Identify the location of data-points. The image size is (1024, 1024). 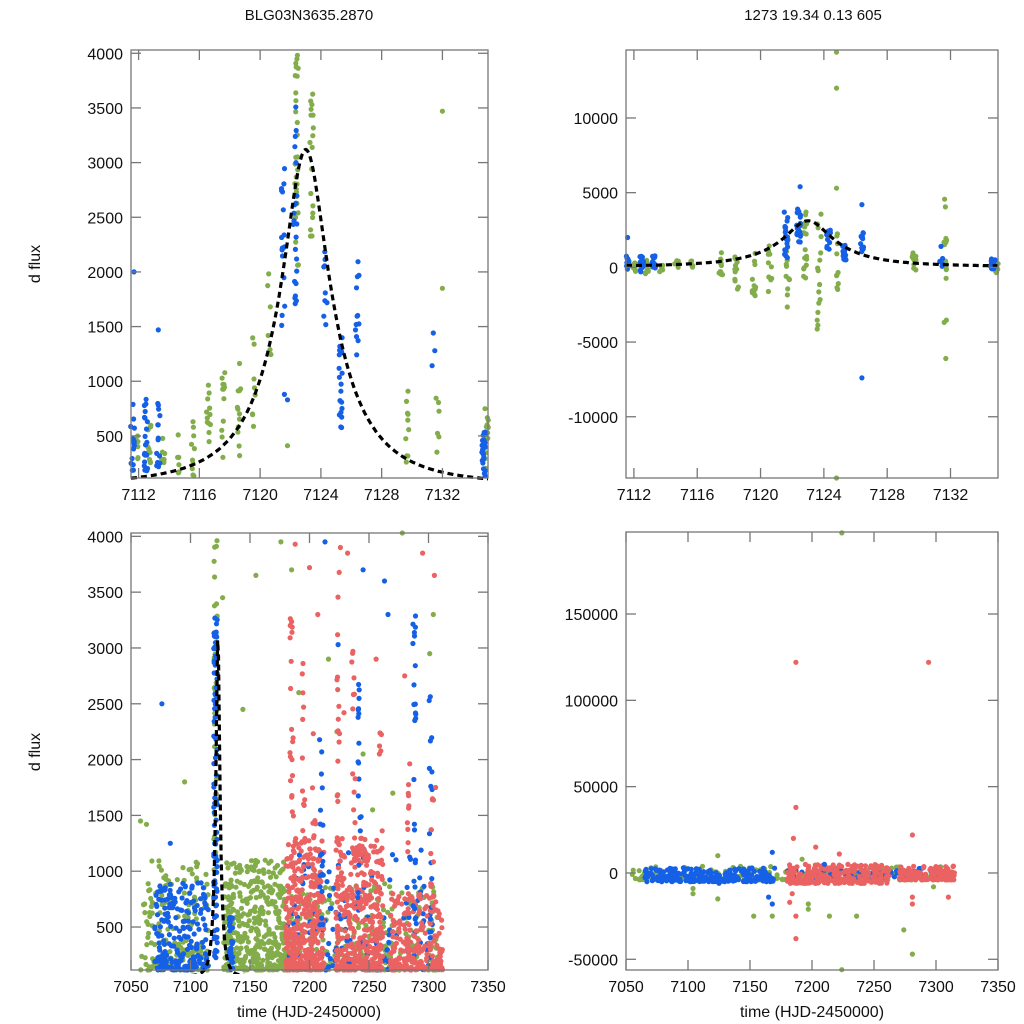
(291, 752).